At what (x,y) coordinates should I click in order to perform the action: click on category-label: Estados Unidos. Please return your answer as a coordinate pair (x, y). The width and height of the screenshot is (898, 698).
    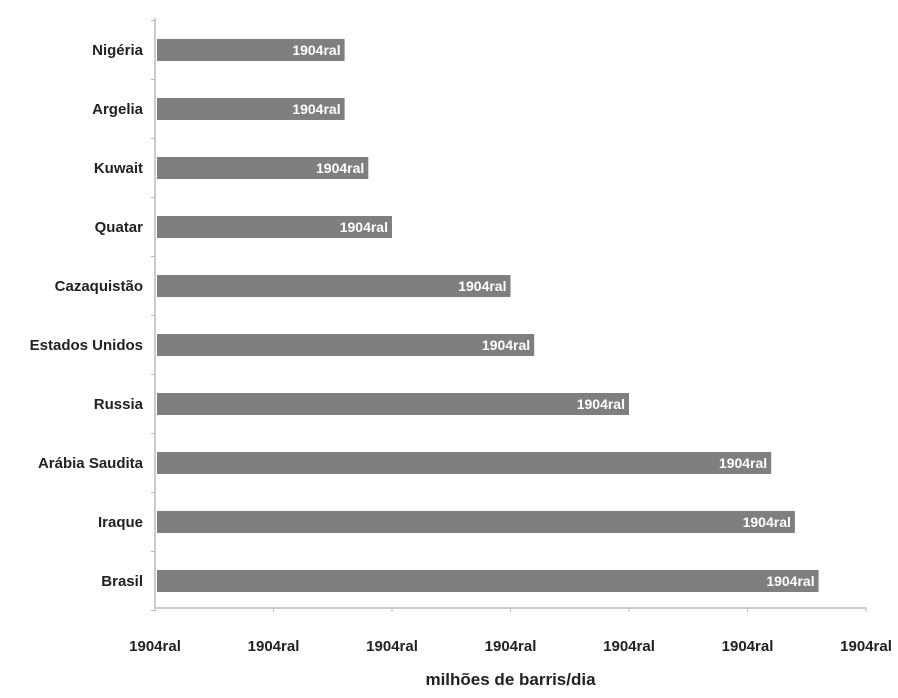
    Looking at the image, I should click on (86, 345).